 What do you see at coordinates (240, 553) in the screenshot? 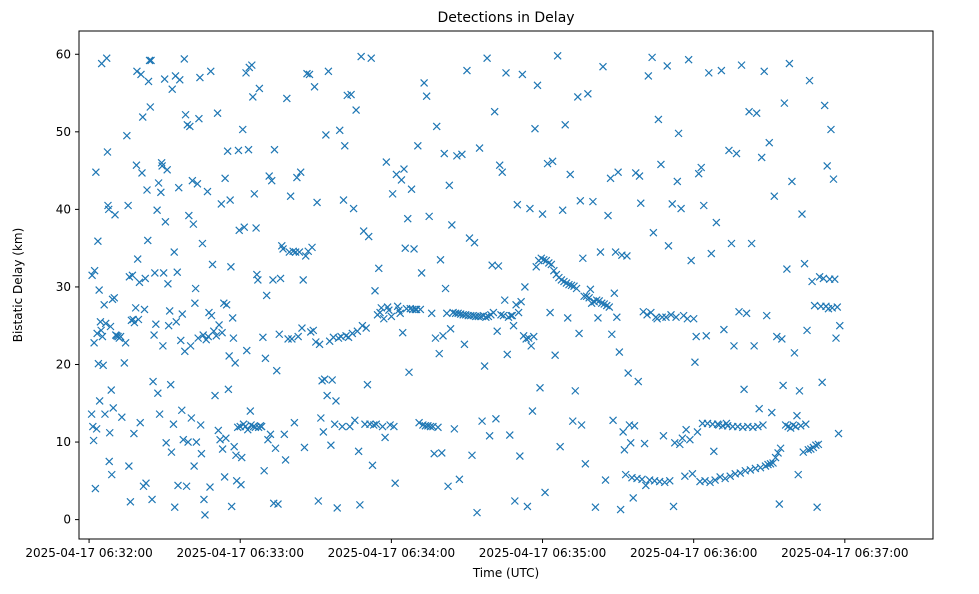
I see `x-tick-label: 2025-04-17 06:33:00` at bounding box center [240, 553].